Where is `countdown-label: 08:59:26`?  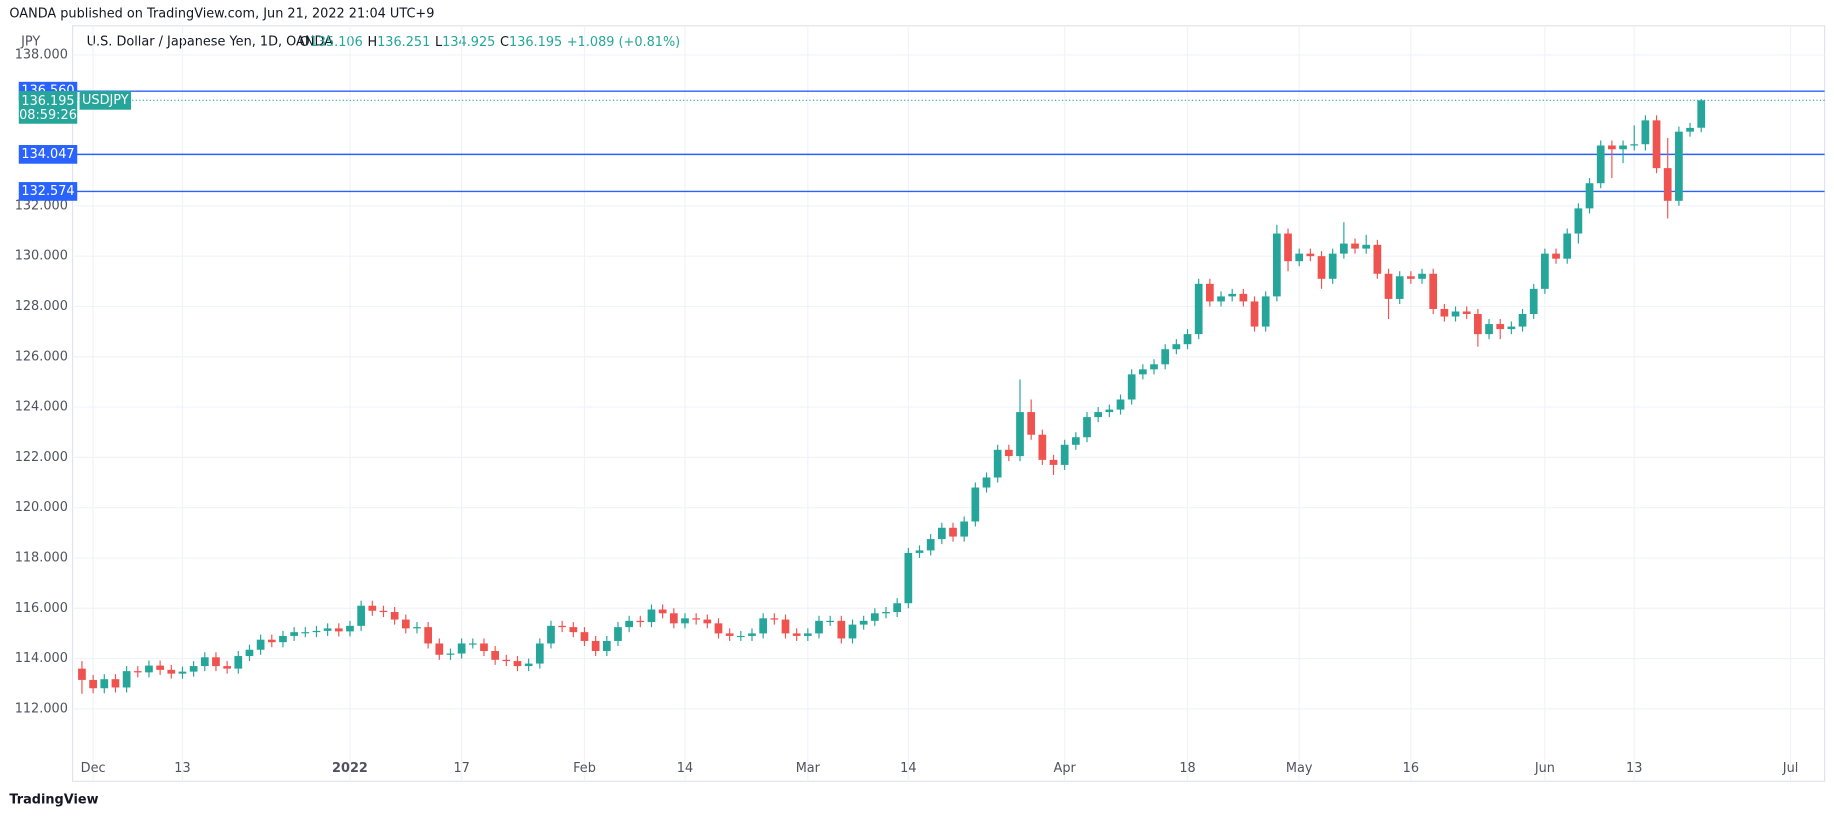 countdown-label: 08:59:26 is located at coordinates (48, 115).